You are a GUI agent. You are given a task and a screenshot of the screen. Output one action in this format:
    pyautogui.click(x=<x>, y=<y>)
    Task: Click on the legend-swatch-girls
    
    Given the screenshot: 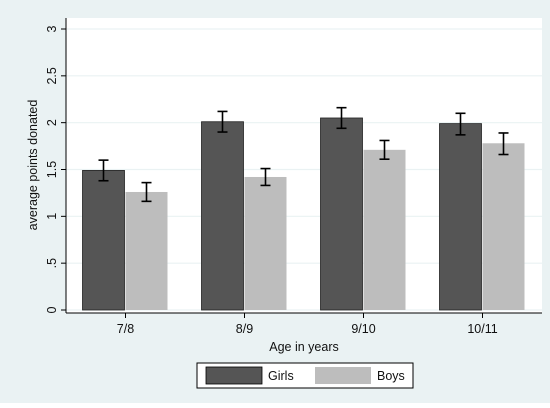 What is the action you would take?
    pyautogui.click(x=234, y=375)
    